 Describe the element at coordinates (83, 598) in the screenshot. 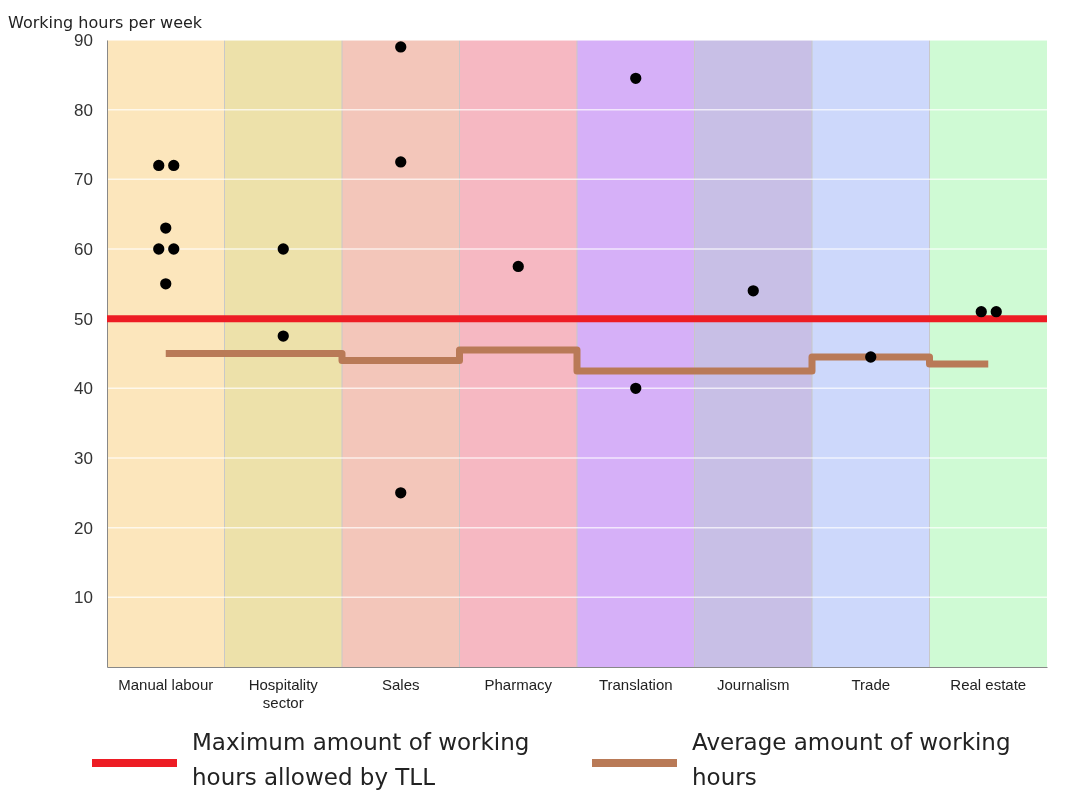

I see `y-tick-label: 10` at that location.